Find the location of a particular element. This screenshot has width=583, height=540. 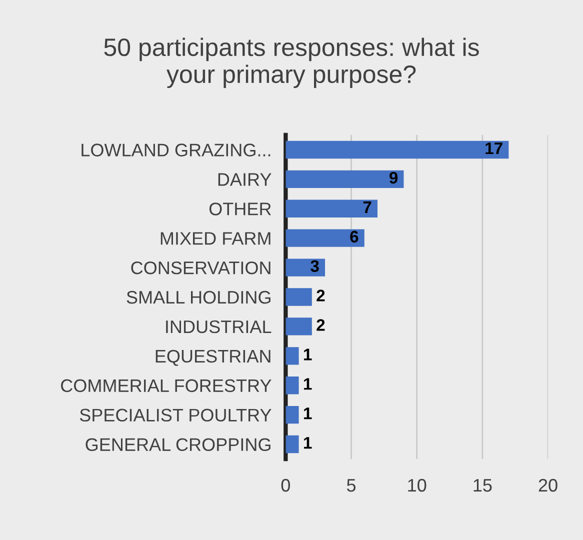

data-label: 3 is located at coordinates (314, 266).